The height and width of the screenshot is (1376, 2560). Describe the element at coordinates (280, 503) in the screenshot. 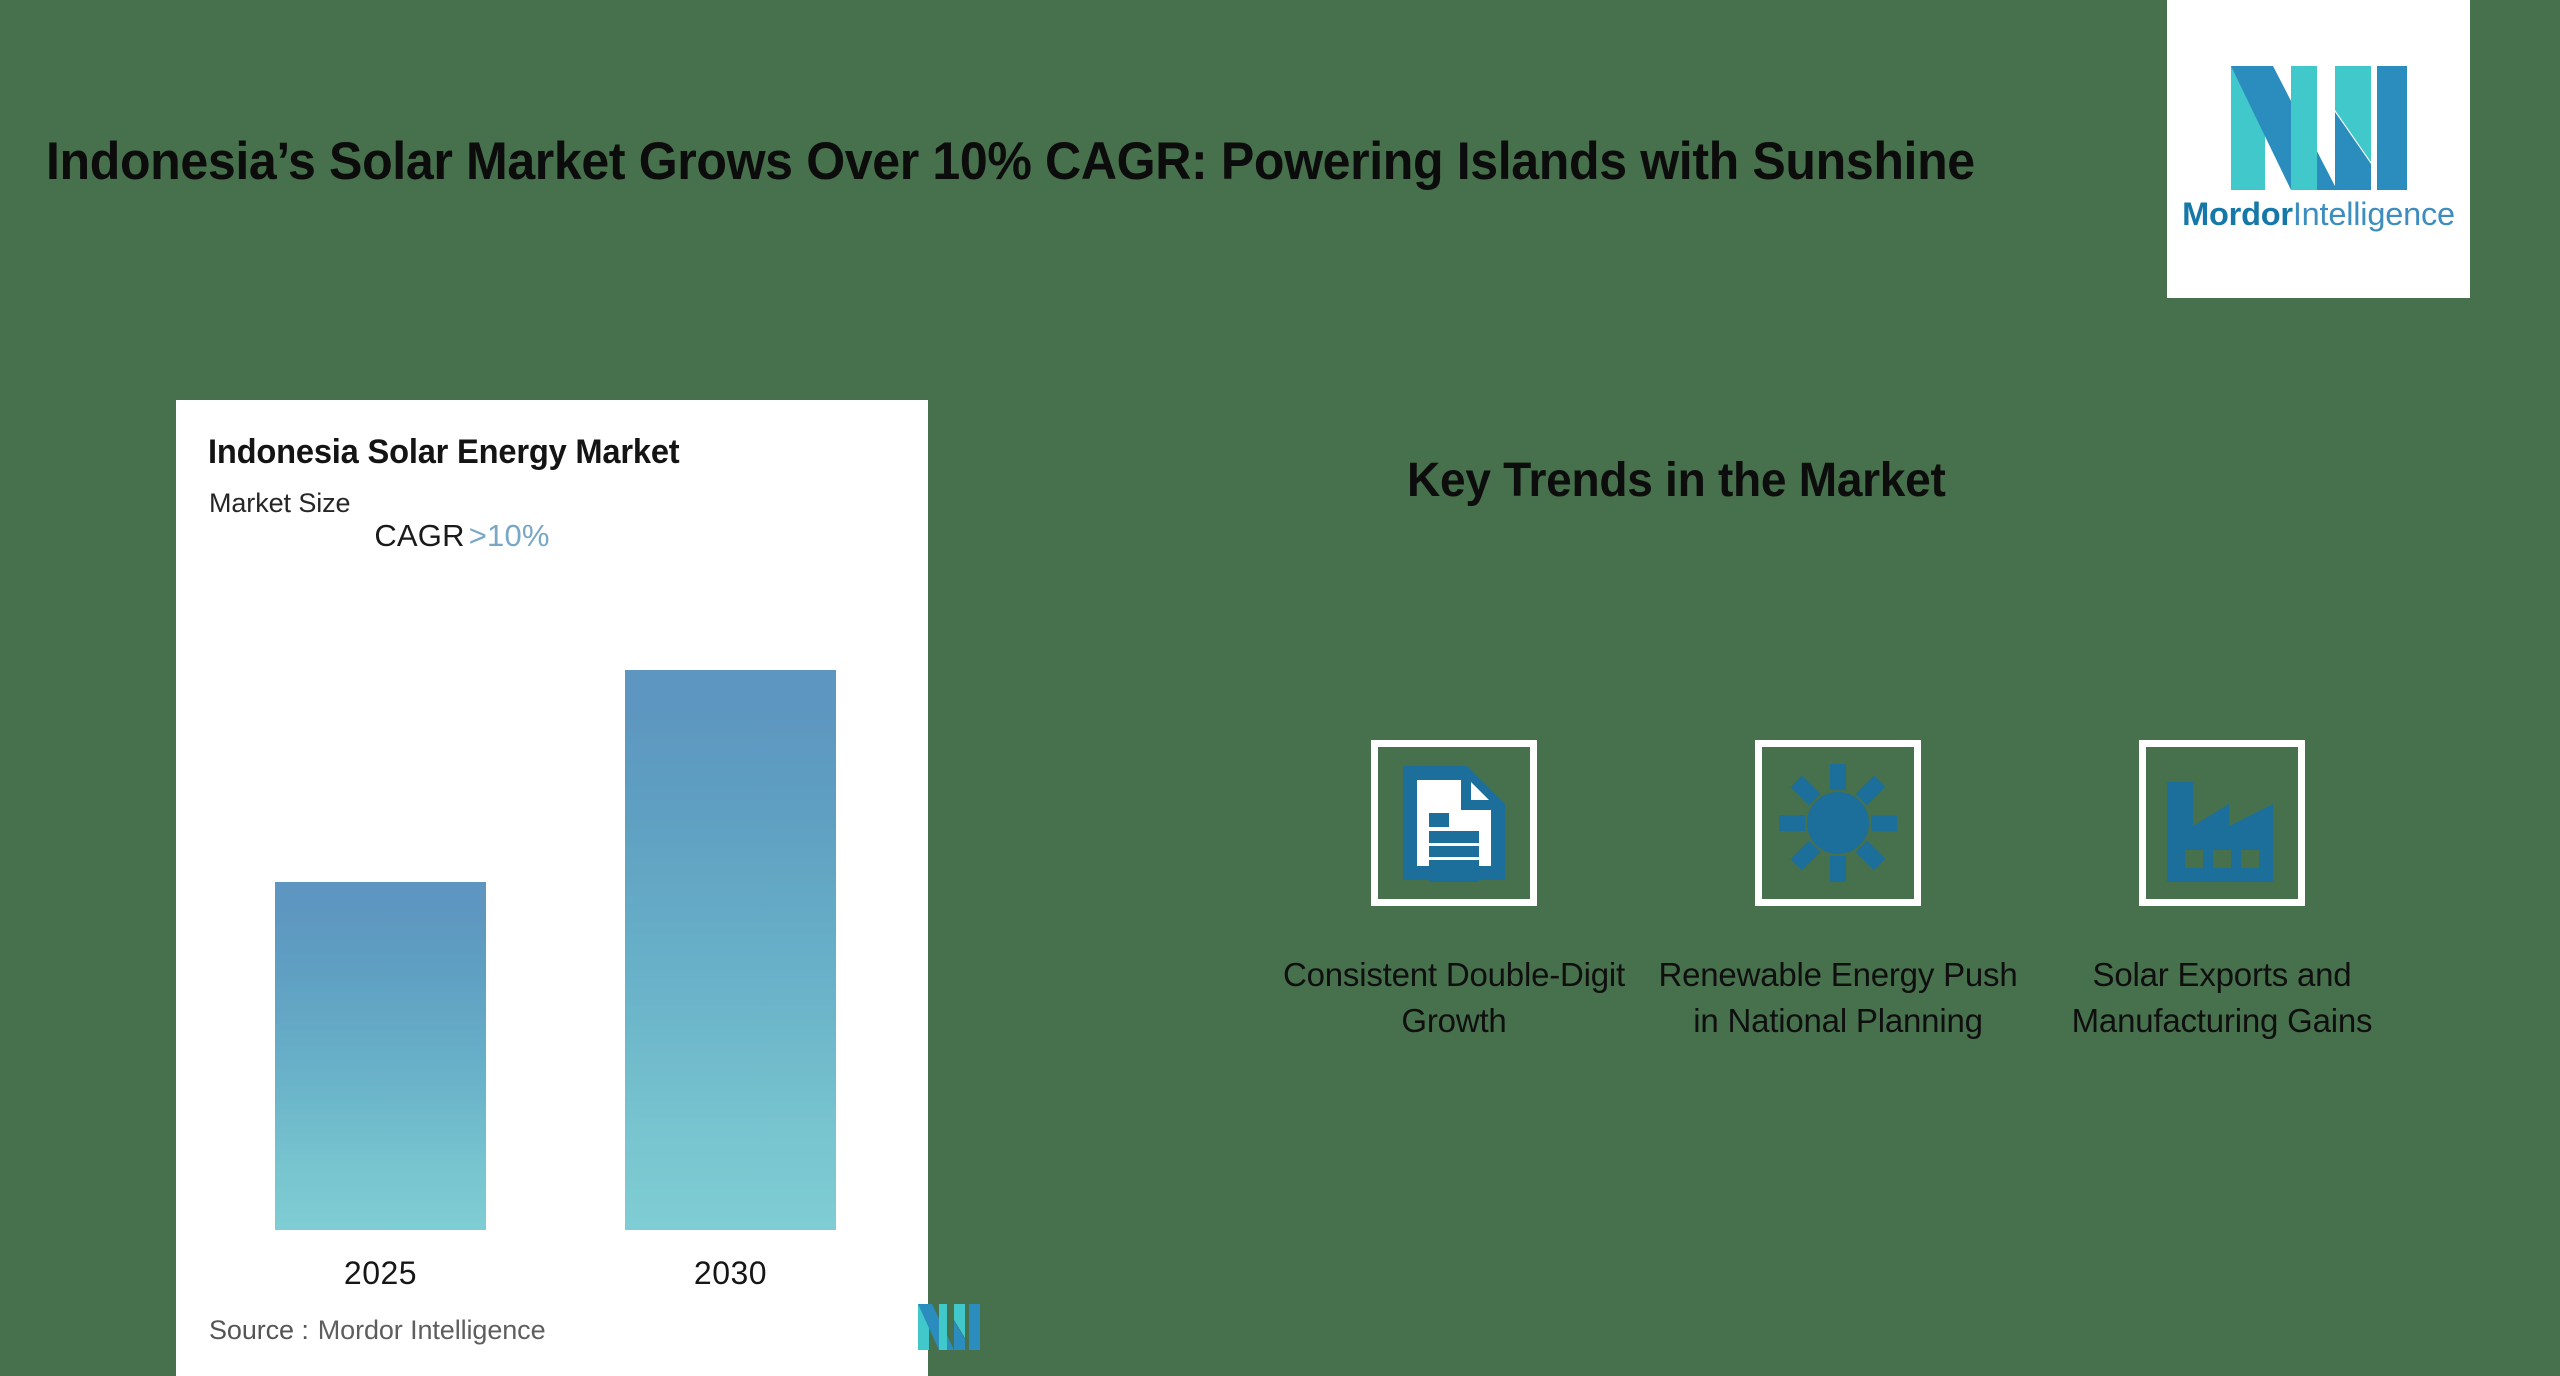

I see `chart-subtitle: Market Size` at that location.